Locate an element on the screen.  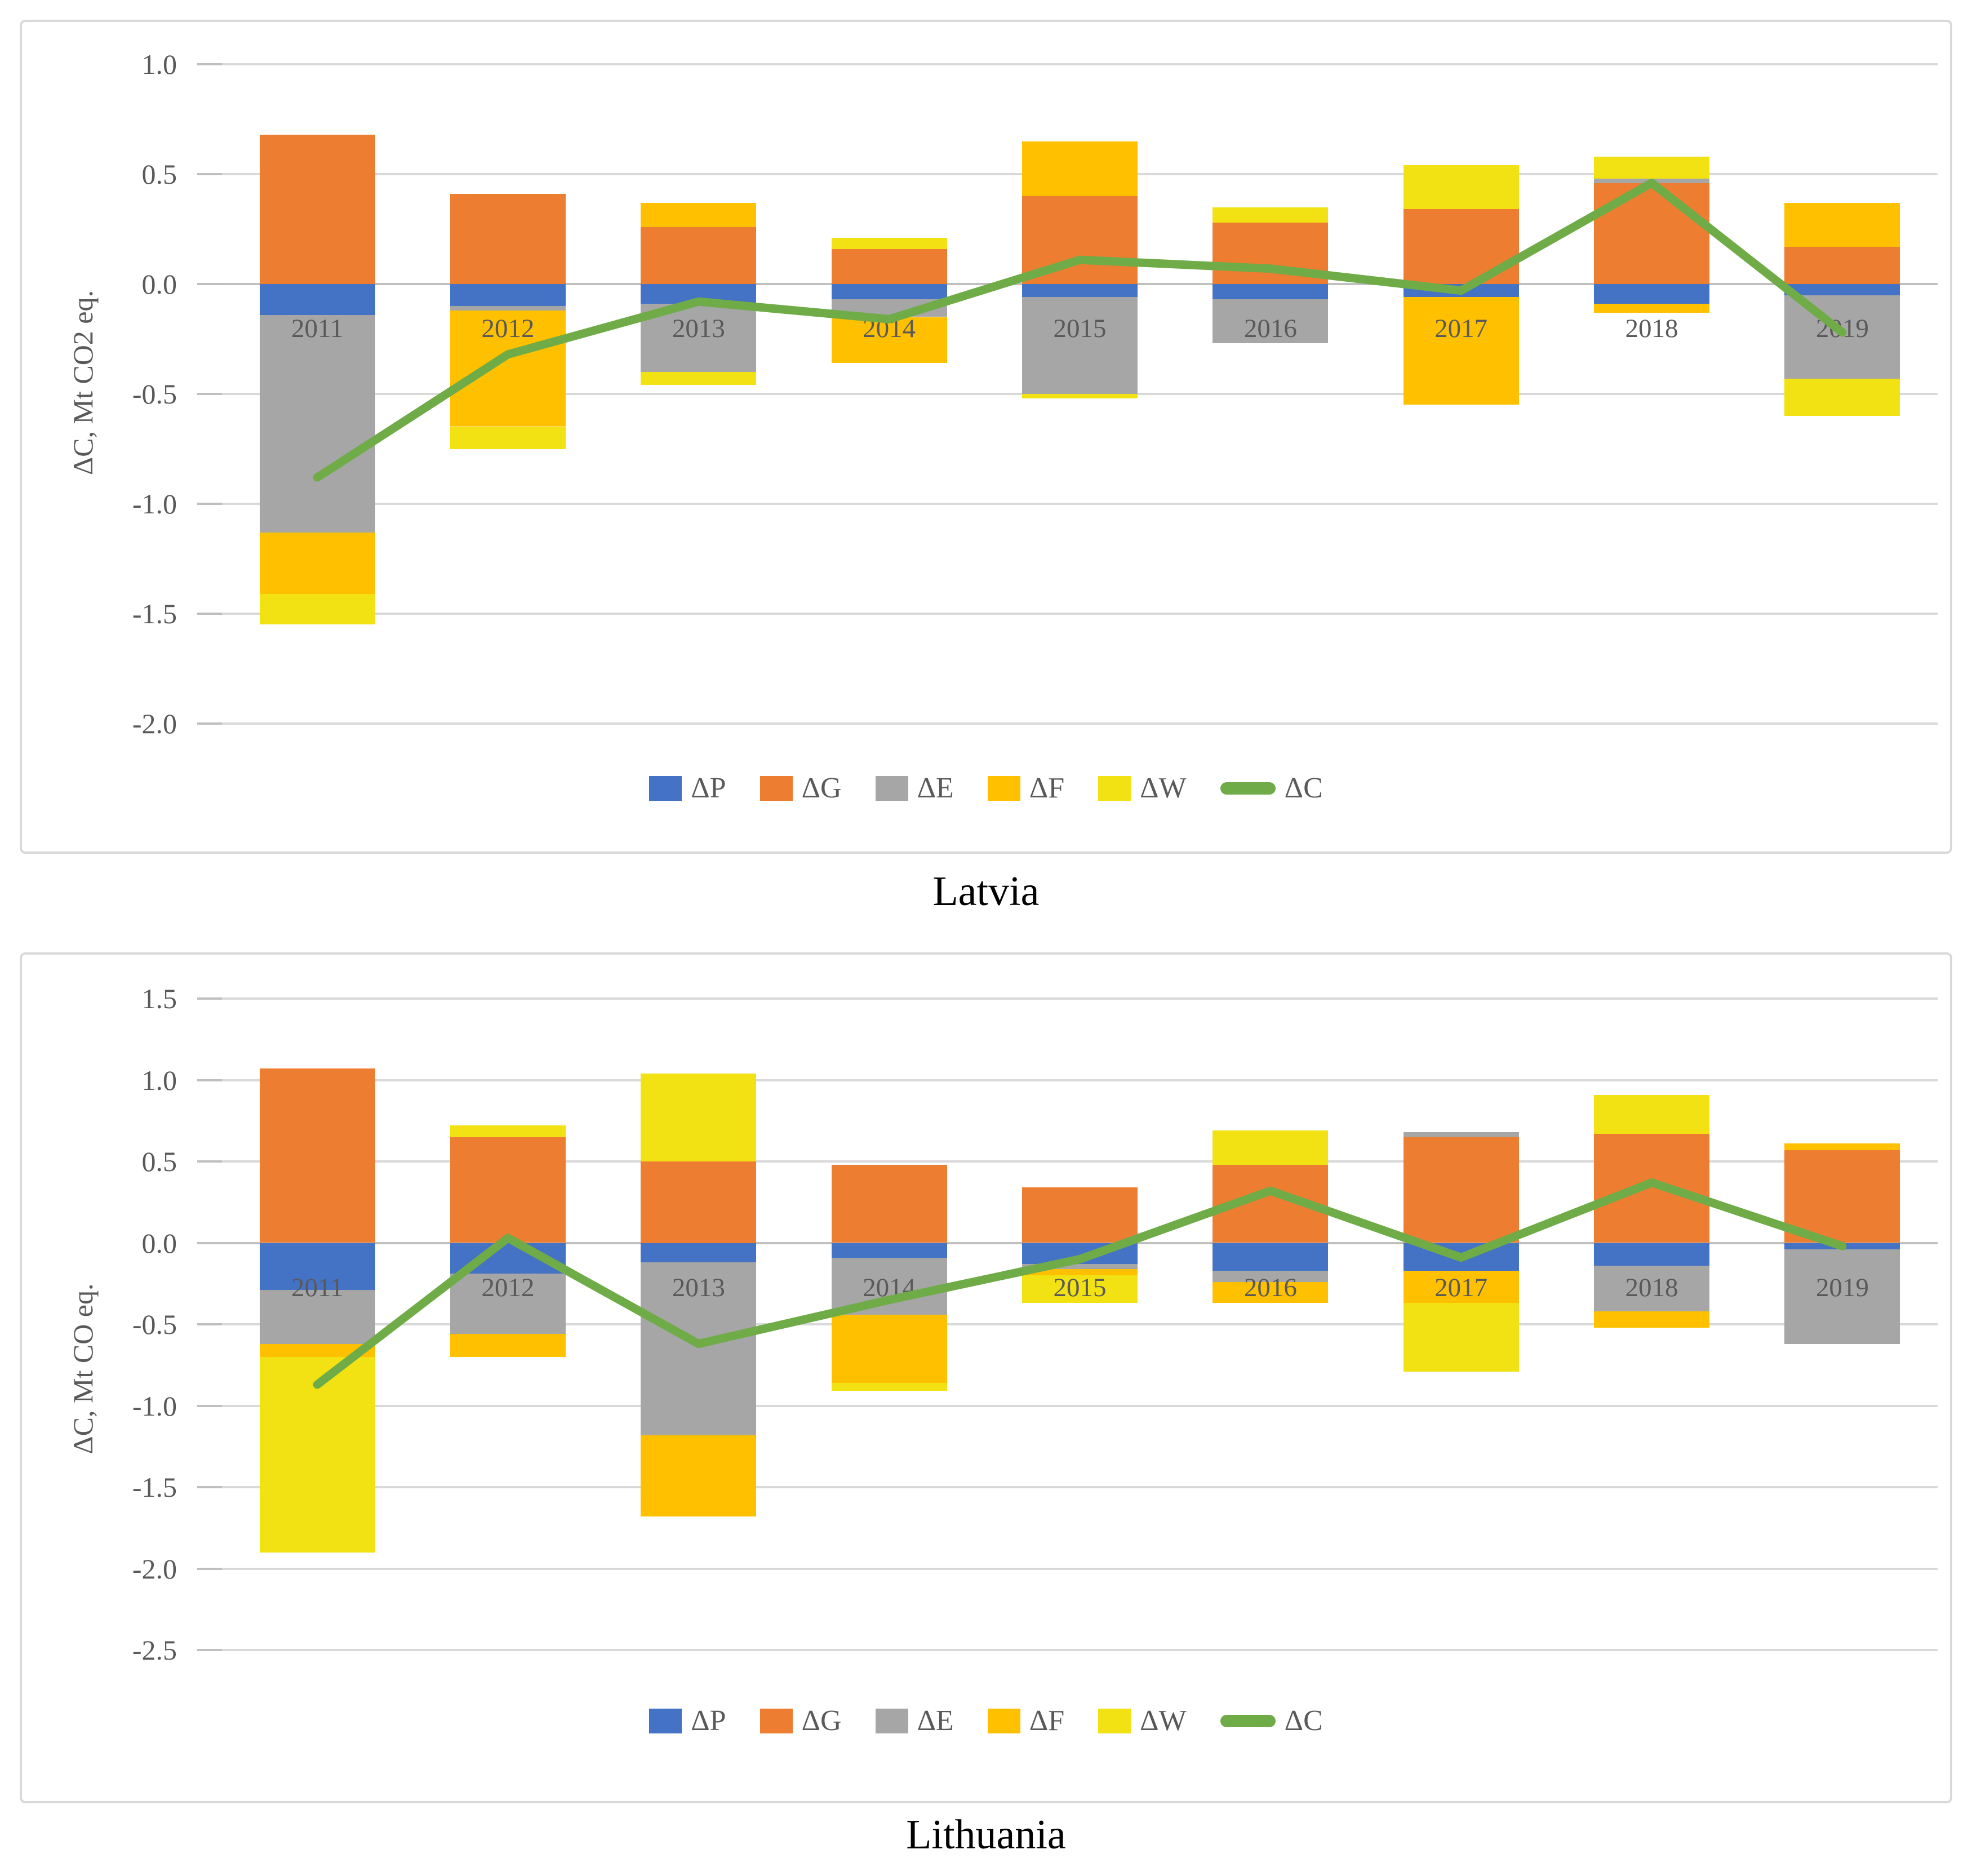
y-tick-label: 1.0 is located at coordinates (159, 64).